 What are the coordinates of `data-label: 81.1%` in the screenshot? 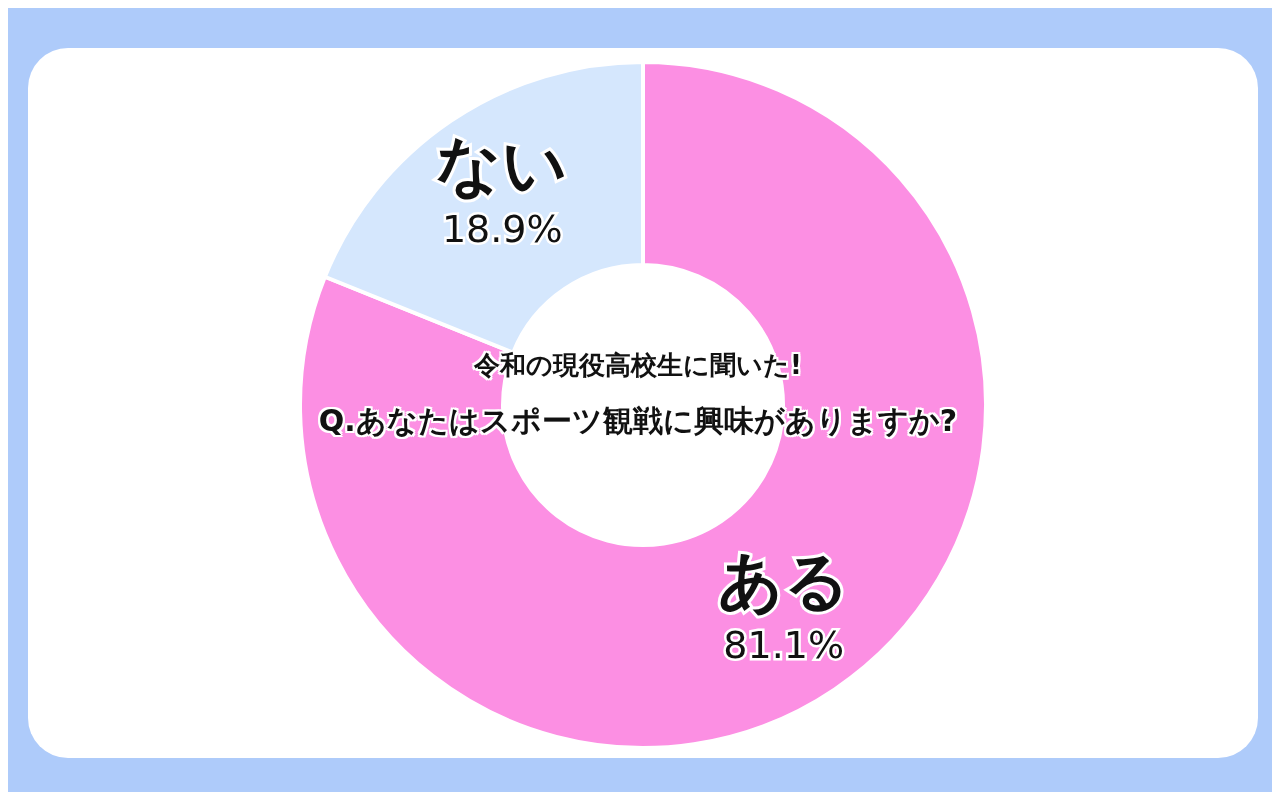 It's located at (784, 645).